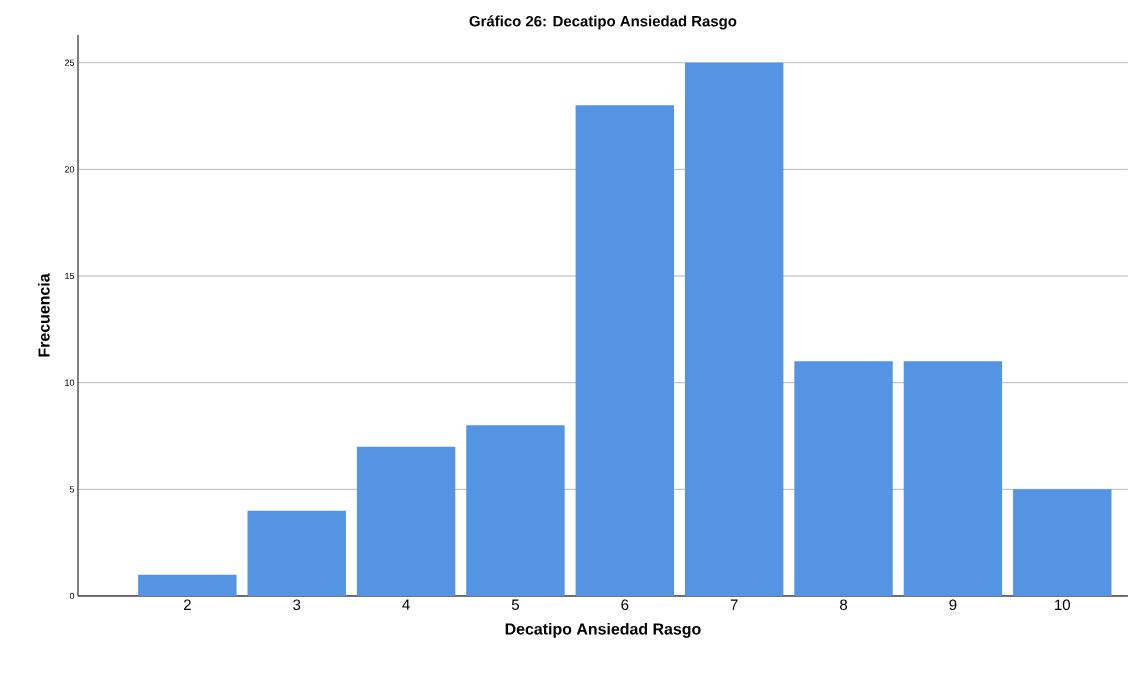 The width and height of the screenshot is (1128, 677). I want to click on x-tick-label: 8, so click(844, 605).